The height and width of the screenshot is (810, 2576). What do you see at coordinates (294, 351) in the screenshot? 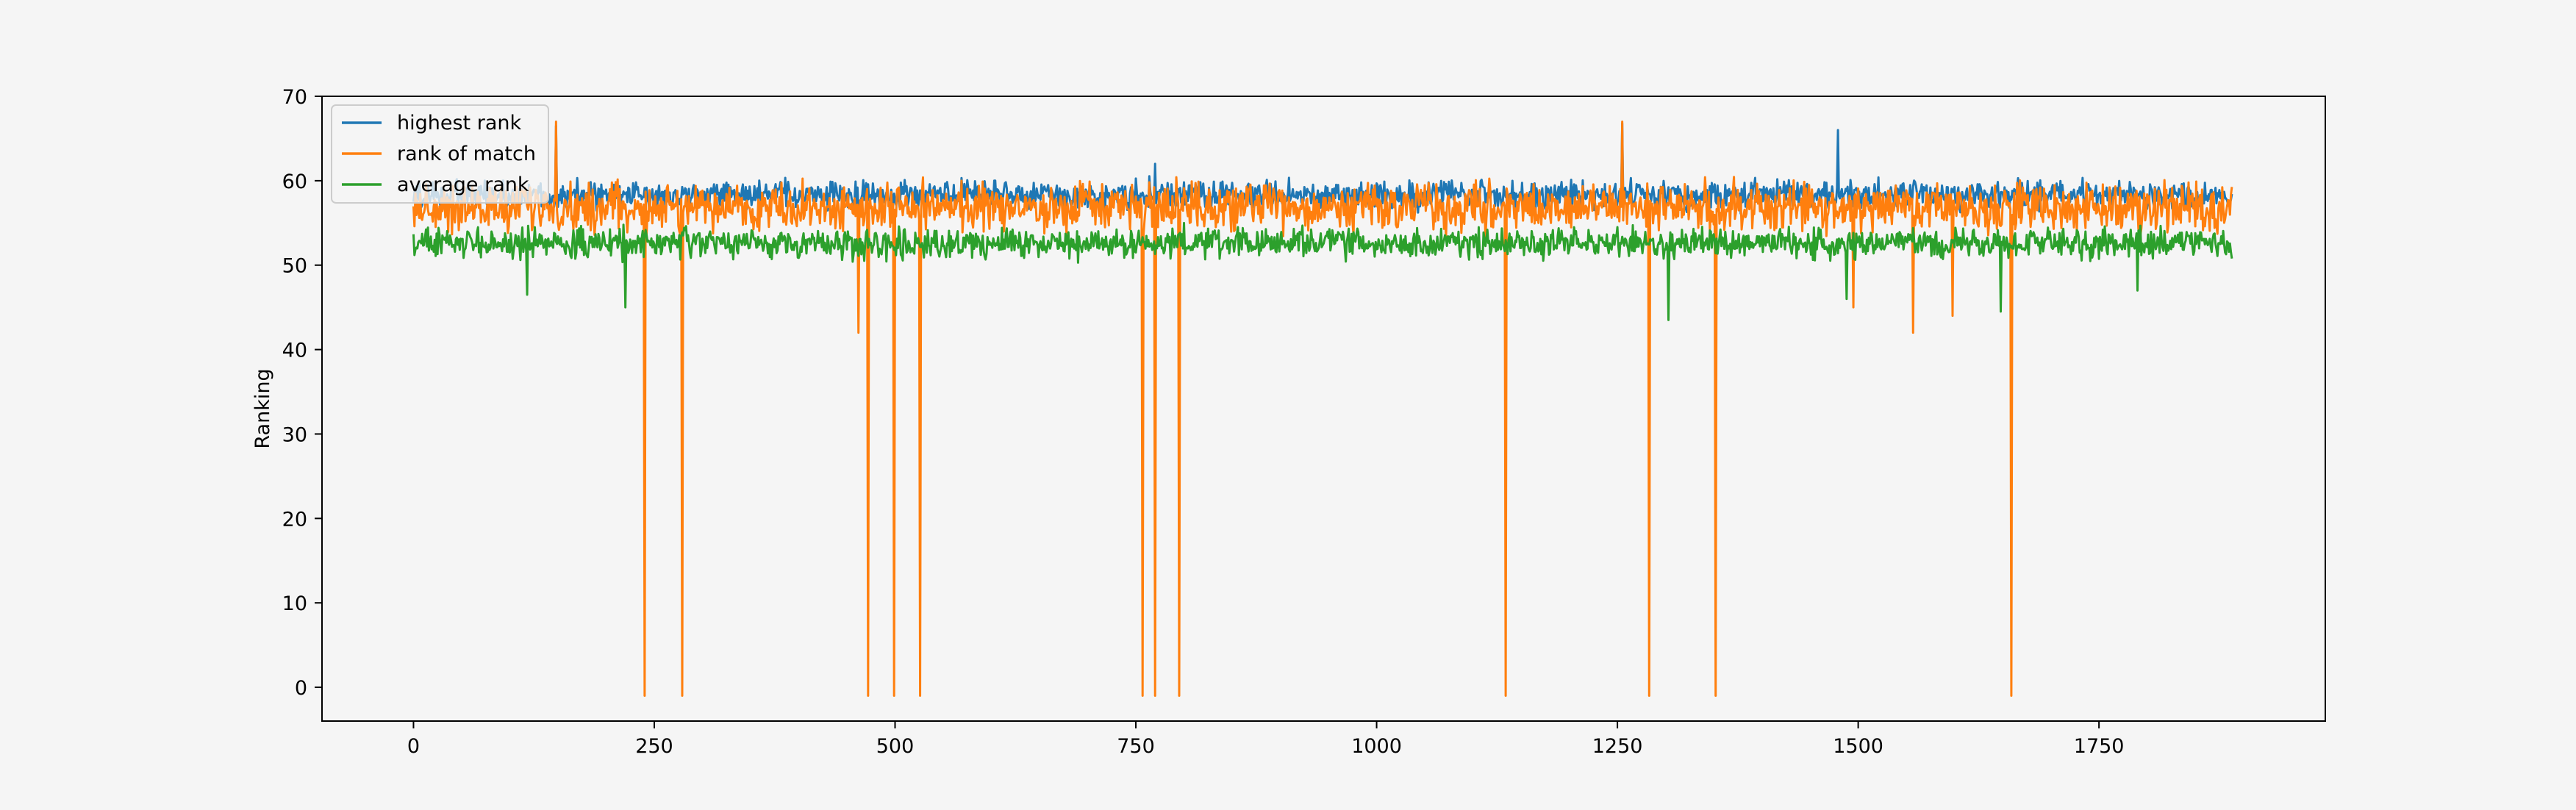
I see `y-tick-label: 40` at bounding box center [294, 351].